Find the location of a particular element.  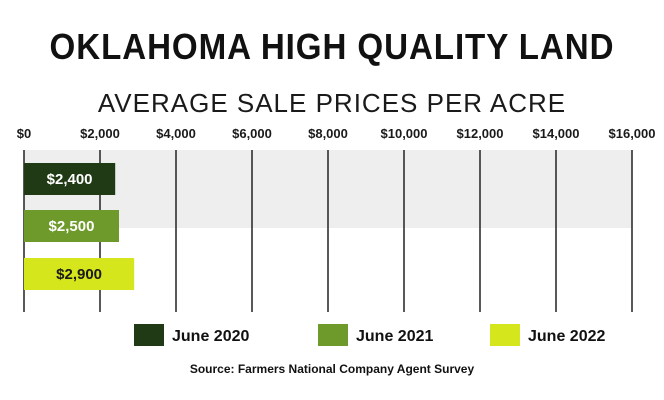

legend-label-0: June 2020 is located at coordinates (210, 336).